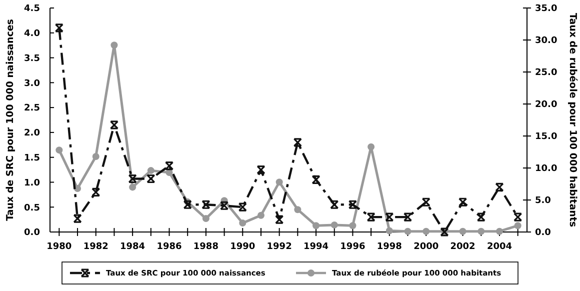  I want to click on y2-tick-label: 15.0, so click(546, 137).